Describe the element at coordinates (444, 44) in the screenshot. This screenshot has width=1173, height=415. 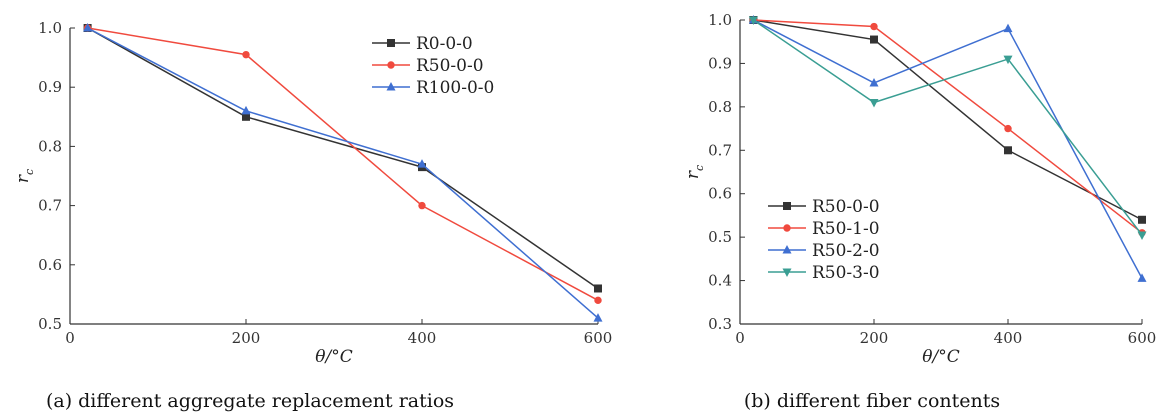
I see `legend-label: R0-0-0` at that location.